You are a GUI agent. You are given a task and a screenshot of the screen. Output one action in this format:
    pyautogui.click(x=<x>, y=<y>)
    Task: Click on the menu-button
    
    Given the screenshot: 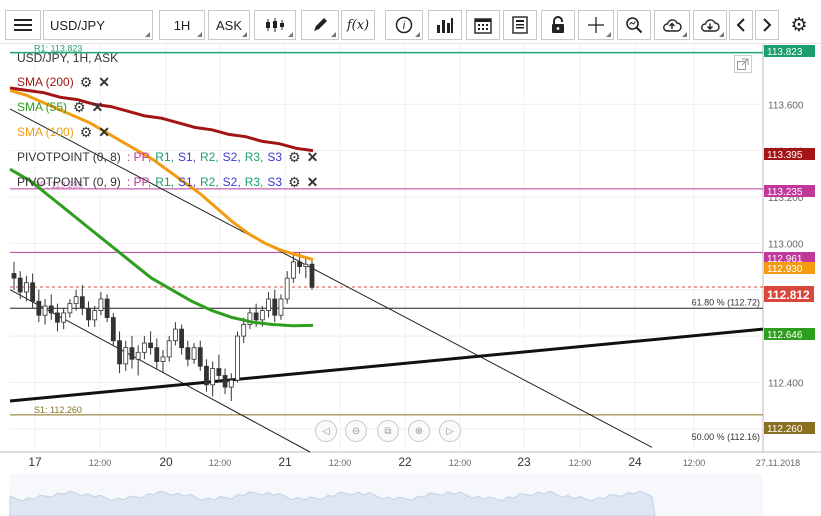 What is the action you would take?
    pyautogui.click(x=23, y=25)
    